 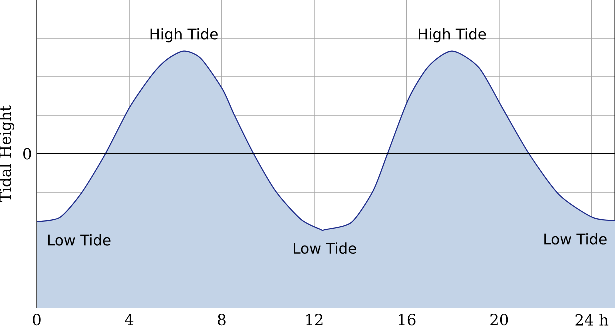 What do you see at coordinates (499, 320) in the screenshot?
I see `x-tick-label: 20` at bounding box center [499, 320].